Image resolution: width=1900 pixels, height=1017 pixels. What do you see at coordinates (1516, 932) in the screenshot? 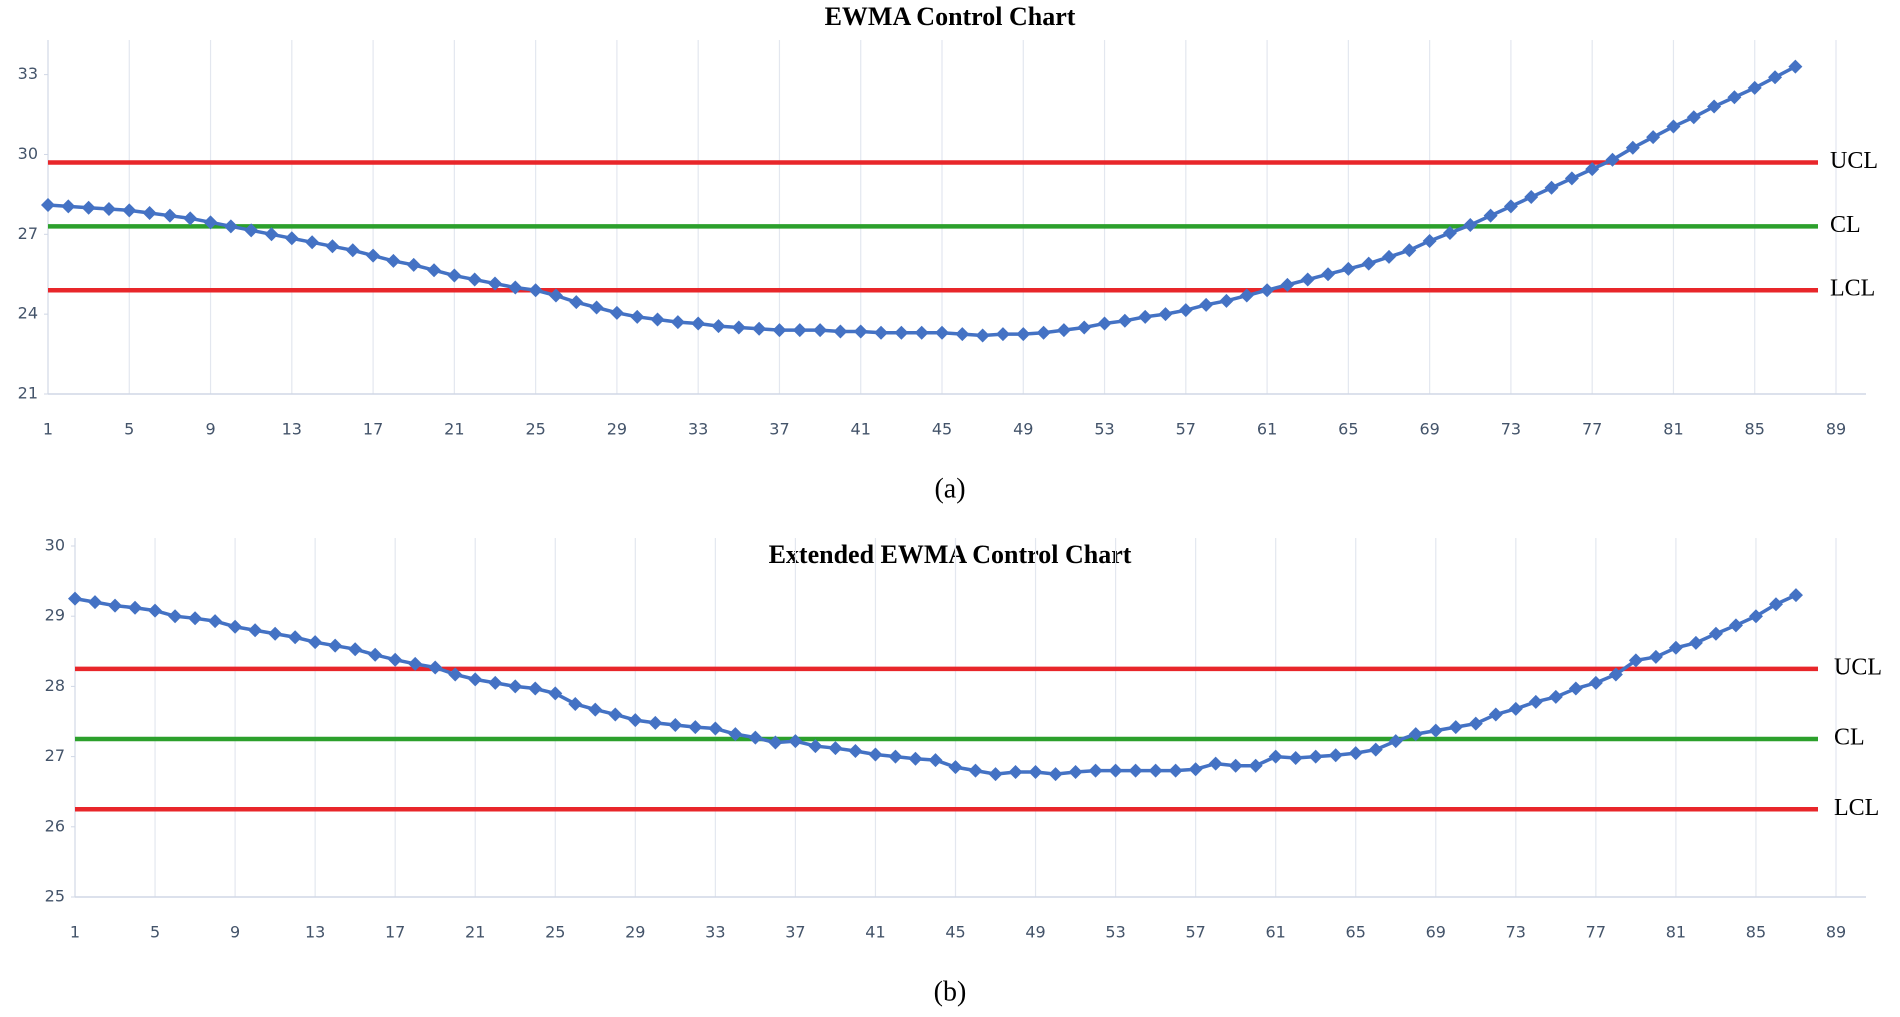
I see `x-tick-label: 73` at bounding box center [1516, 932].